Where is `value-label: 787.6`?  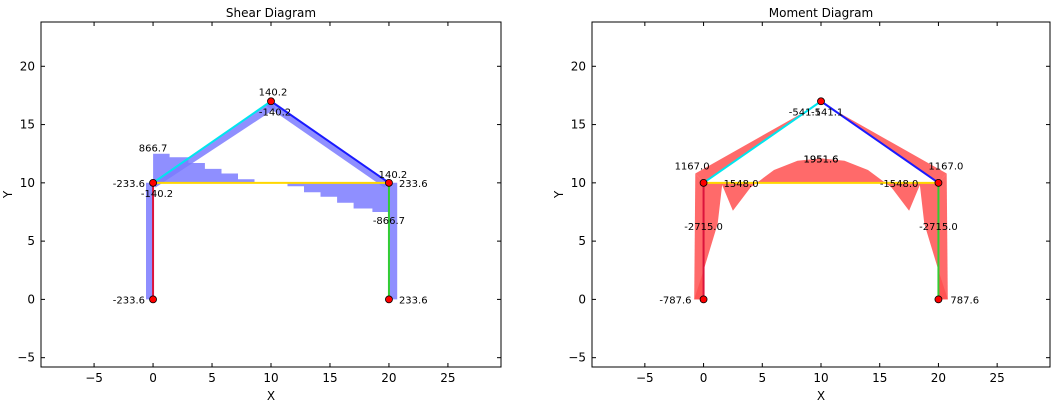
value-label: 787.6 is located at coordinates (964, 300).